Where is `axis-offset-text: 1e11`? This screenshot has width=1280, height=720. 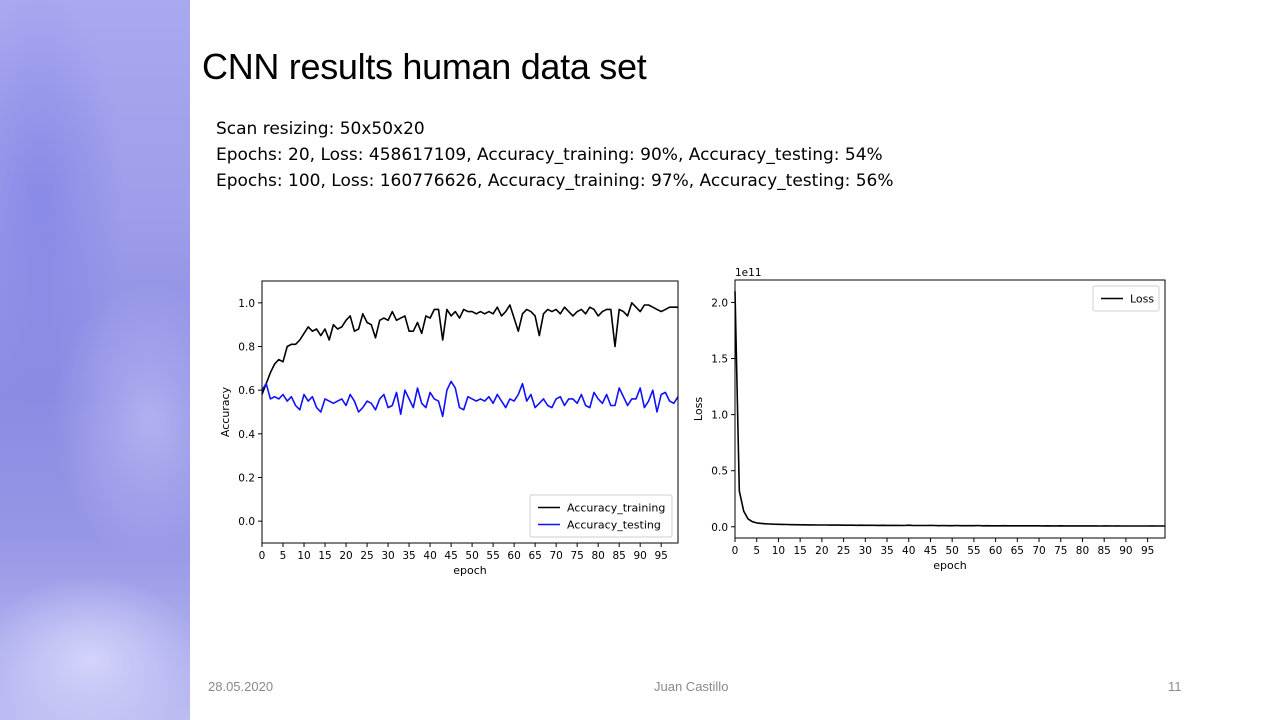
axis-offset-text: 1e11 is located at coordinates (748, 273).